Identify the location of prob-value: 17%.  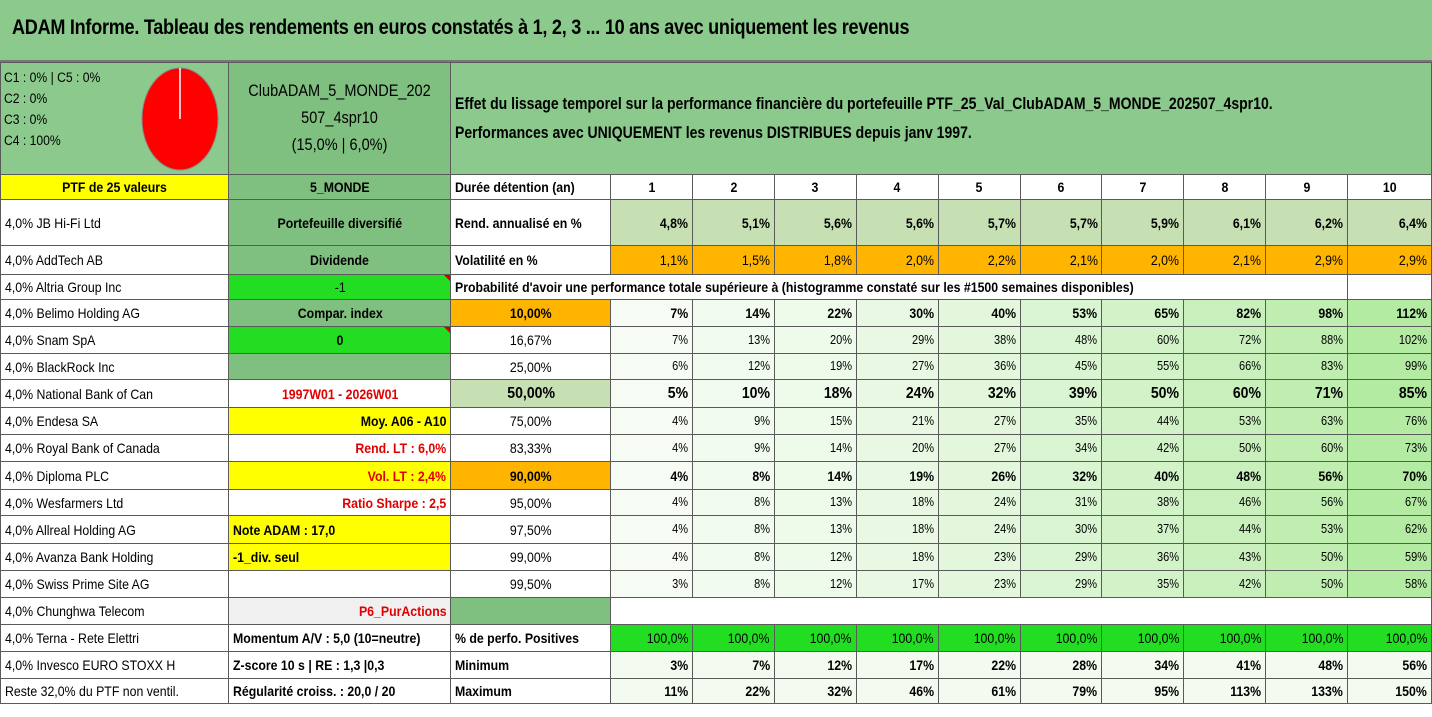
(897, 584).